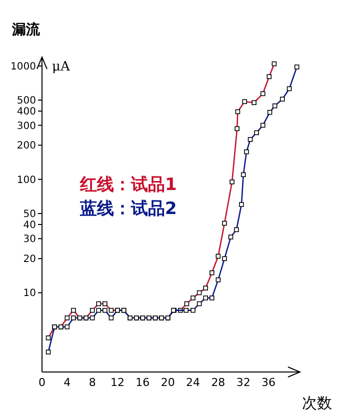  Describe the element at coordinates (67, 382) in the screenshot. I see `x-tick-label: 4` at that location.